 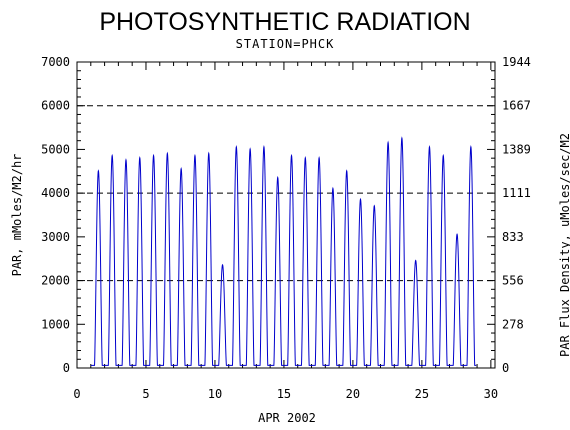 I want to click on x-tick-label: 10, so click(x=215, y=394).